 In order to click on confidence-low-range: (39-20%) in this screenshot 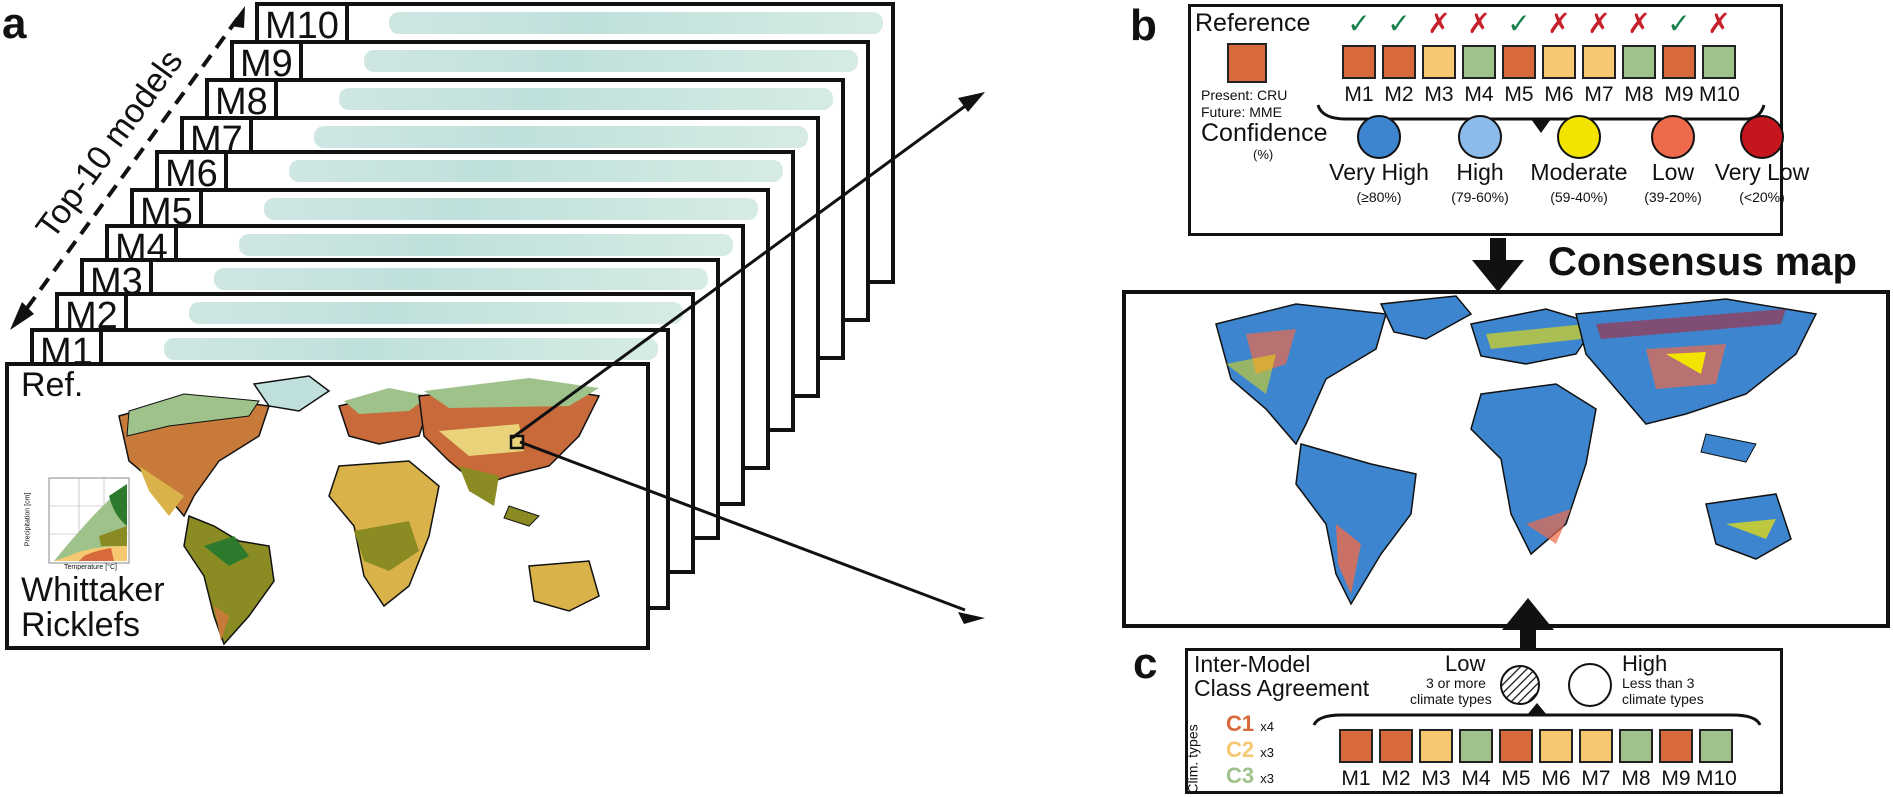, I will do `click(1673, 197)`.